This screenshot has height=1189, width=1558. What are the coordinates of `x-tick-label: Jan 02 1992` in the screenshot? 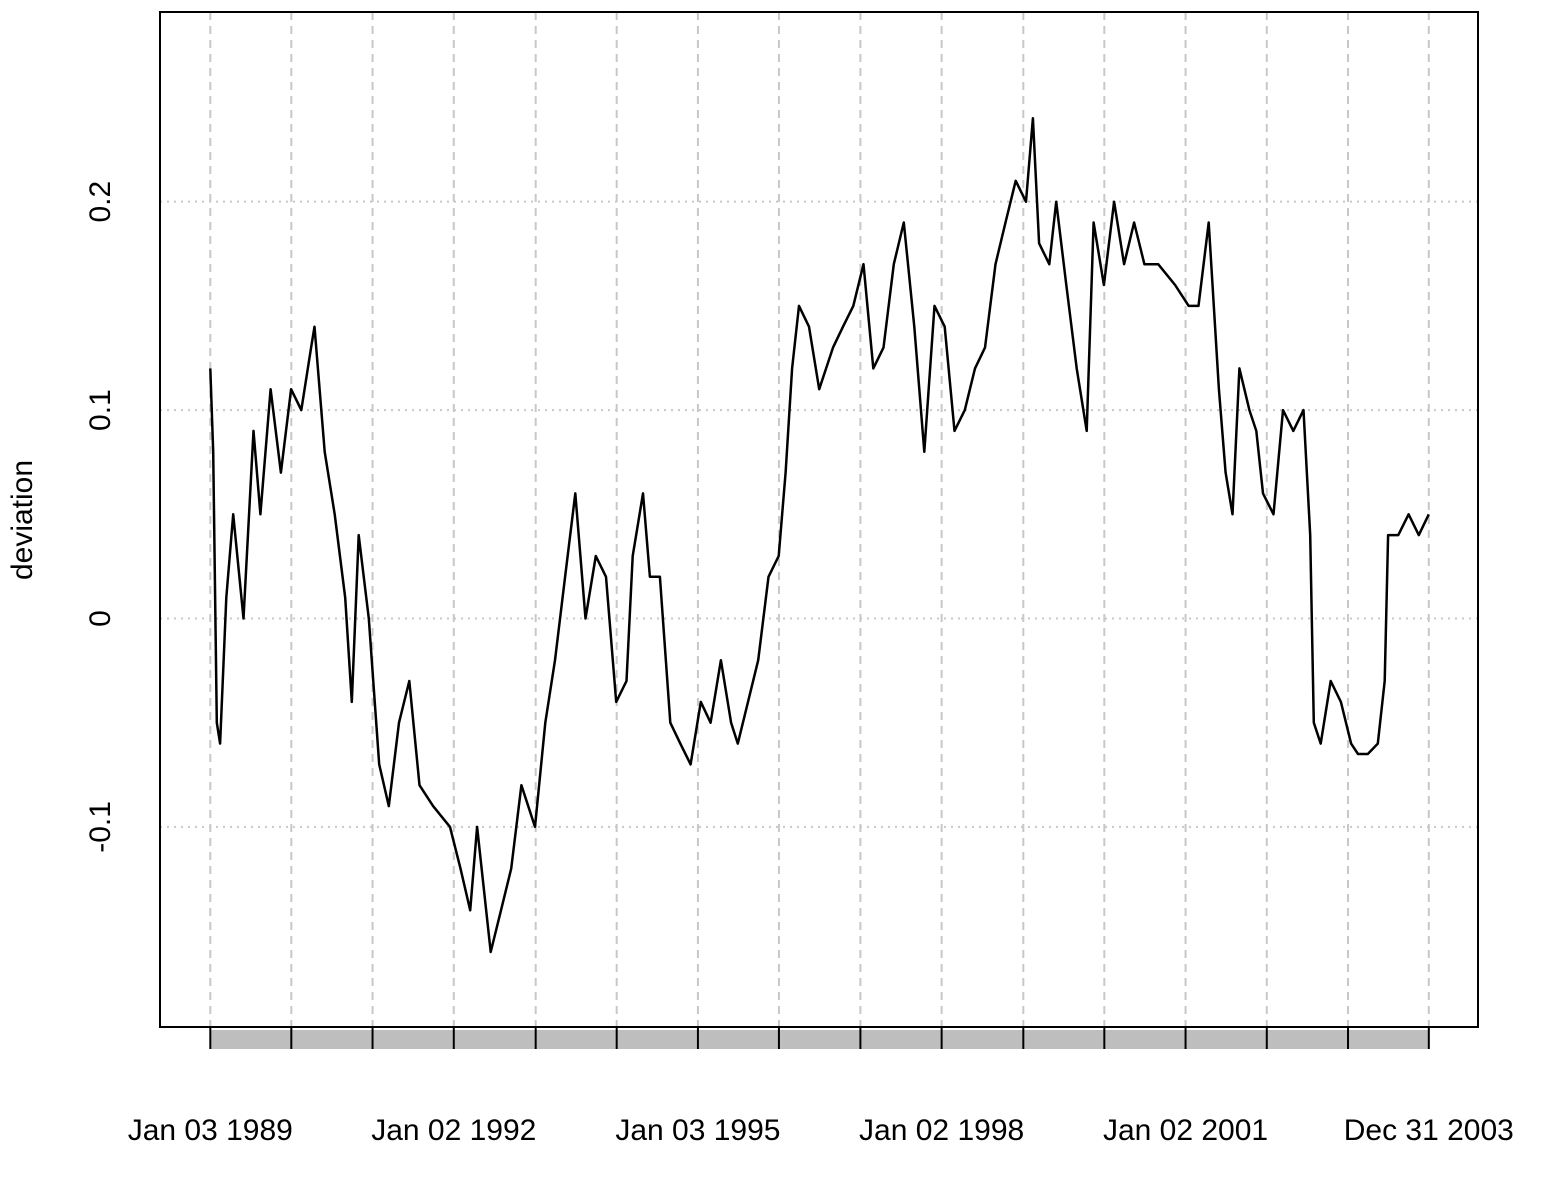 It's located at (453, 1130).